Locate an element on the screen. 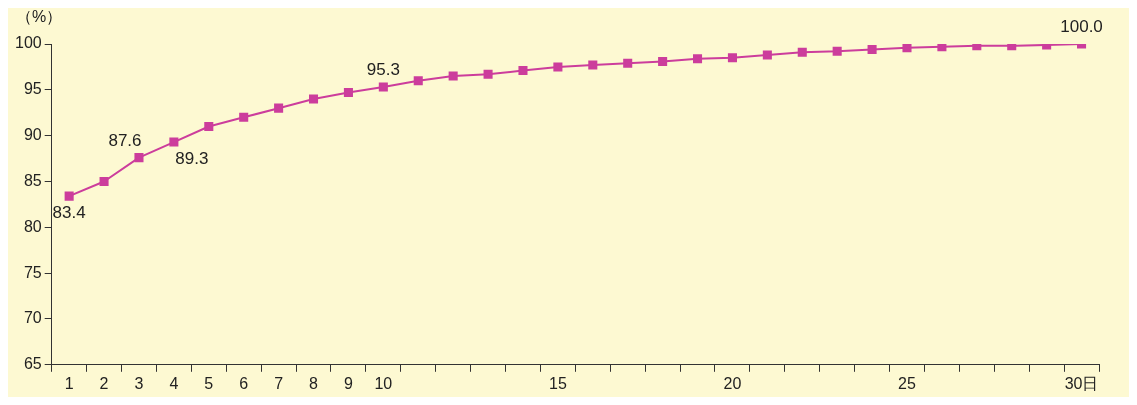  y-tick-label: 80 is located at coordinates (32, 226).